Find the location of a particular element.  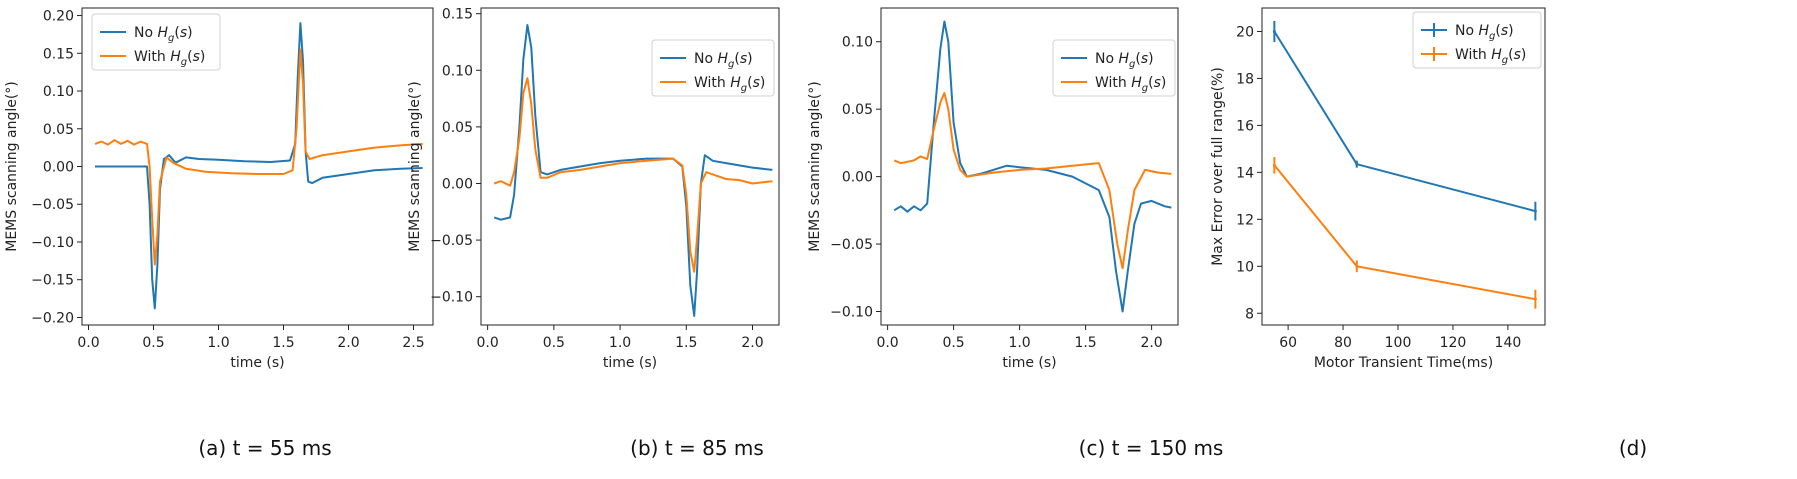

x-axis-label: Motor Transient Time(ms) is located at coordinates (1403, 363).